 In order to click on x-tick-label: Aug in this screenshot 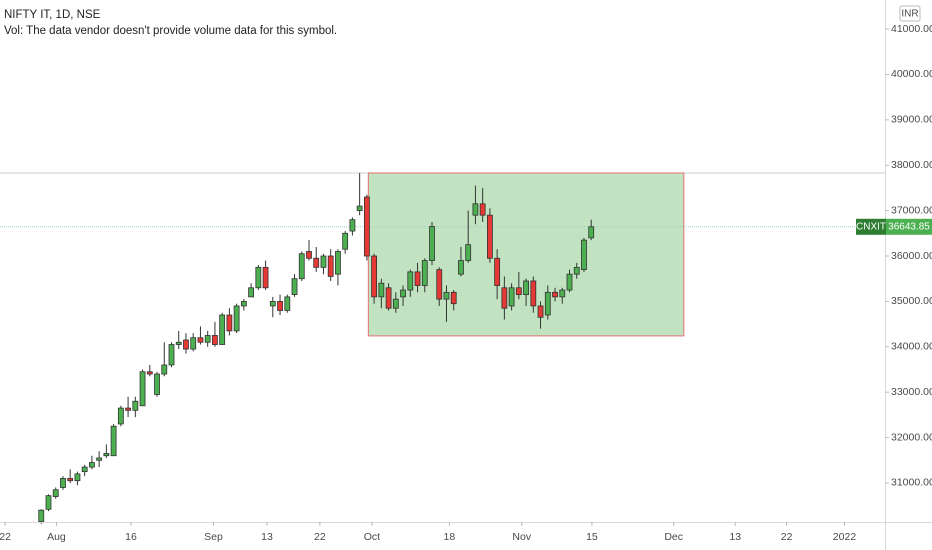, I will do `click(56, 537)`.